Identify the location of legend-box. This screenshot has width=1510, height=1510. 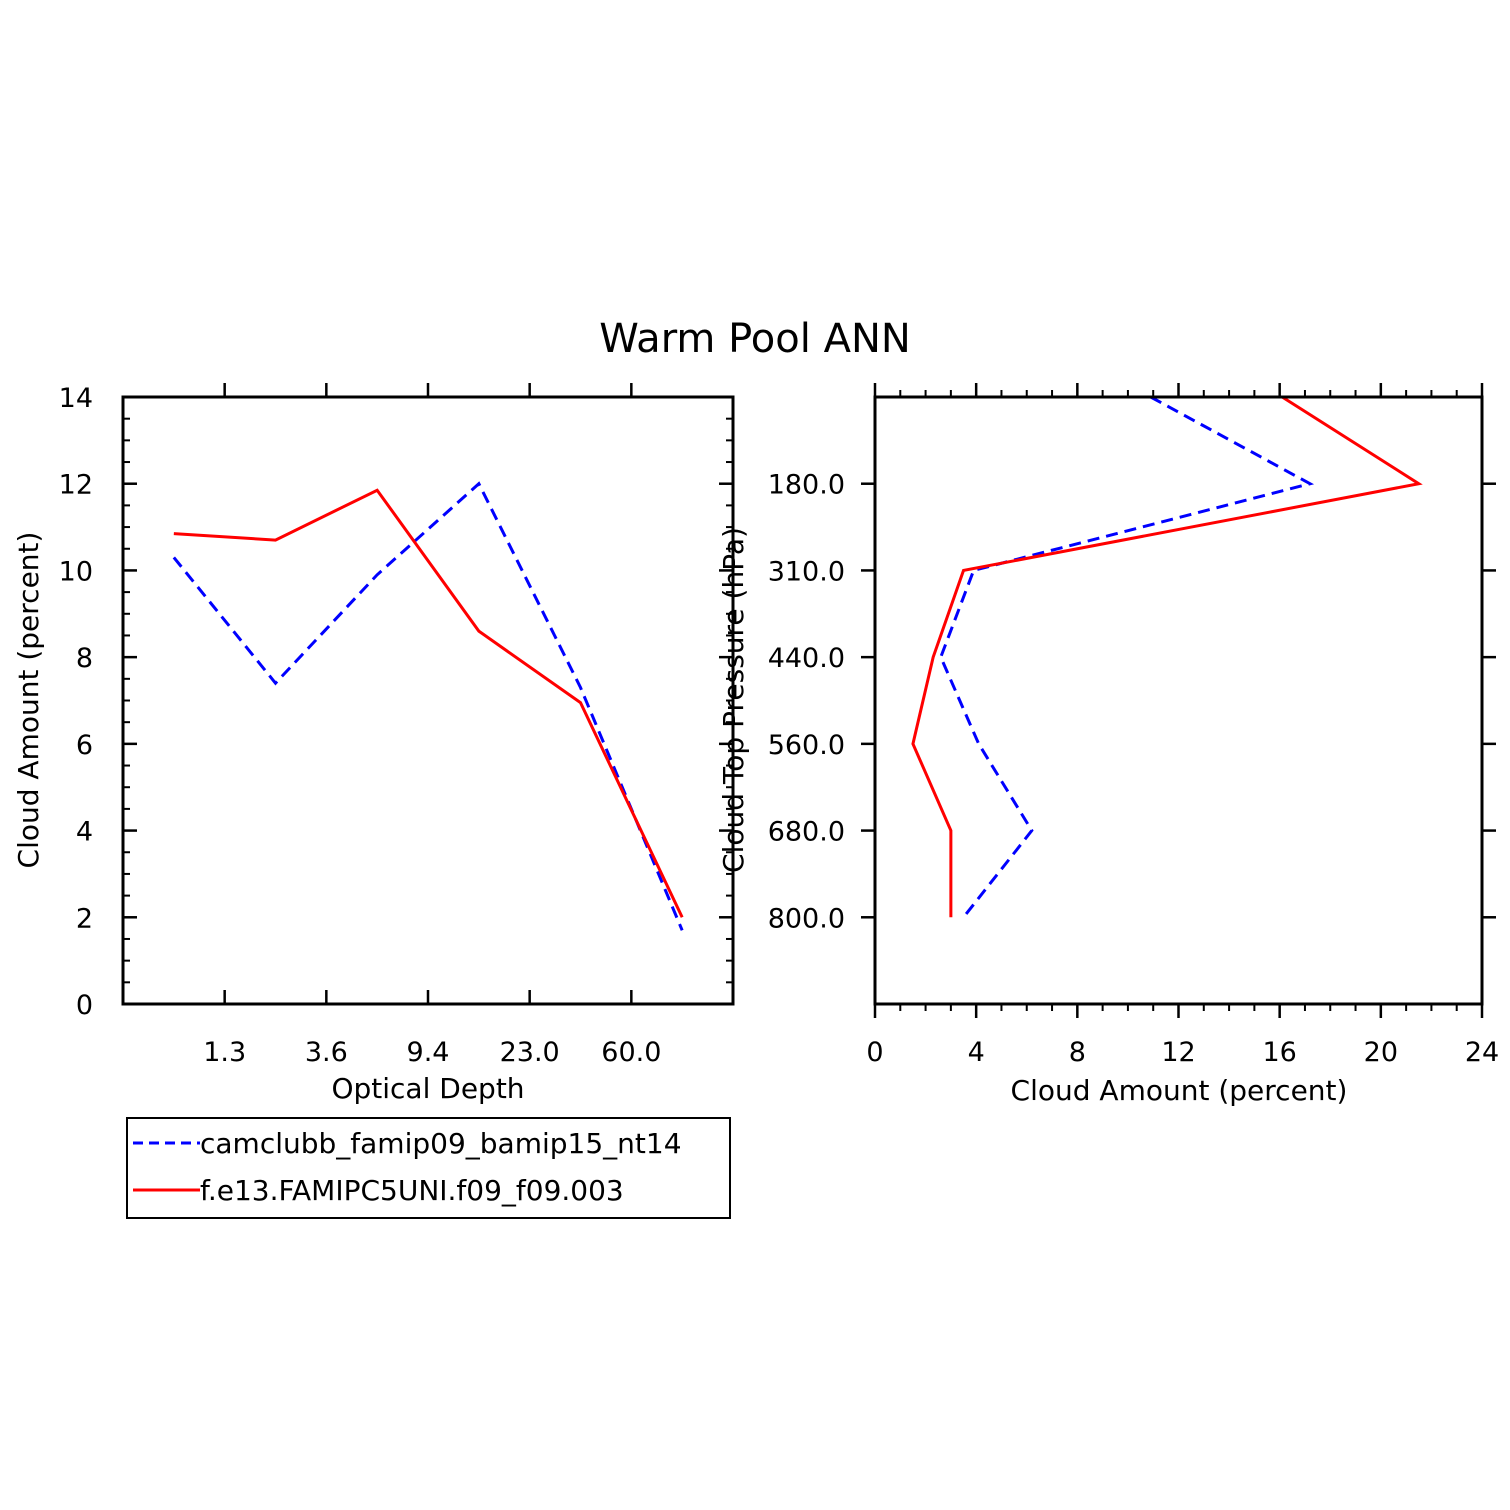
(428, 1168).